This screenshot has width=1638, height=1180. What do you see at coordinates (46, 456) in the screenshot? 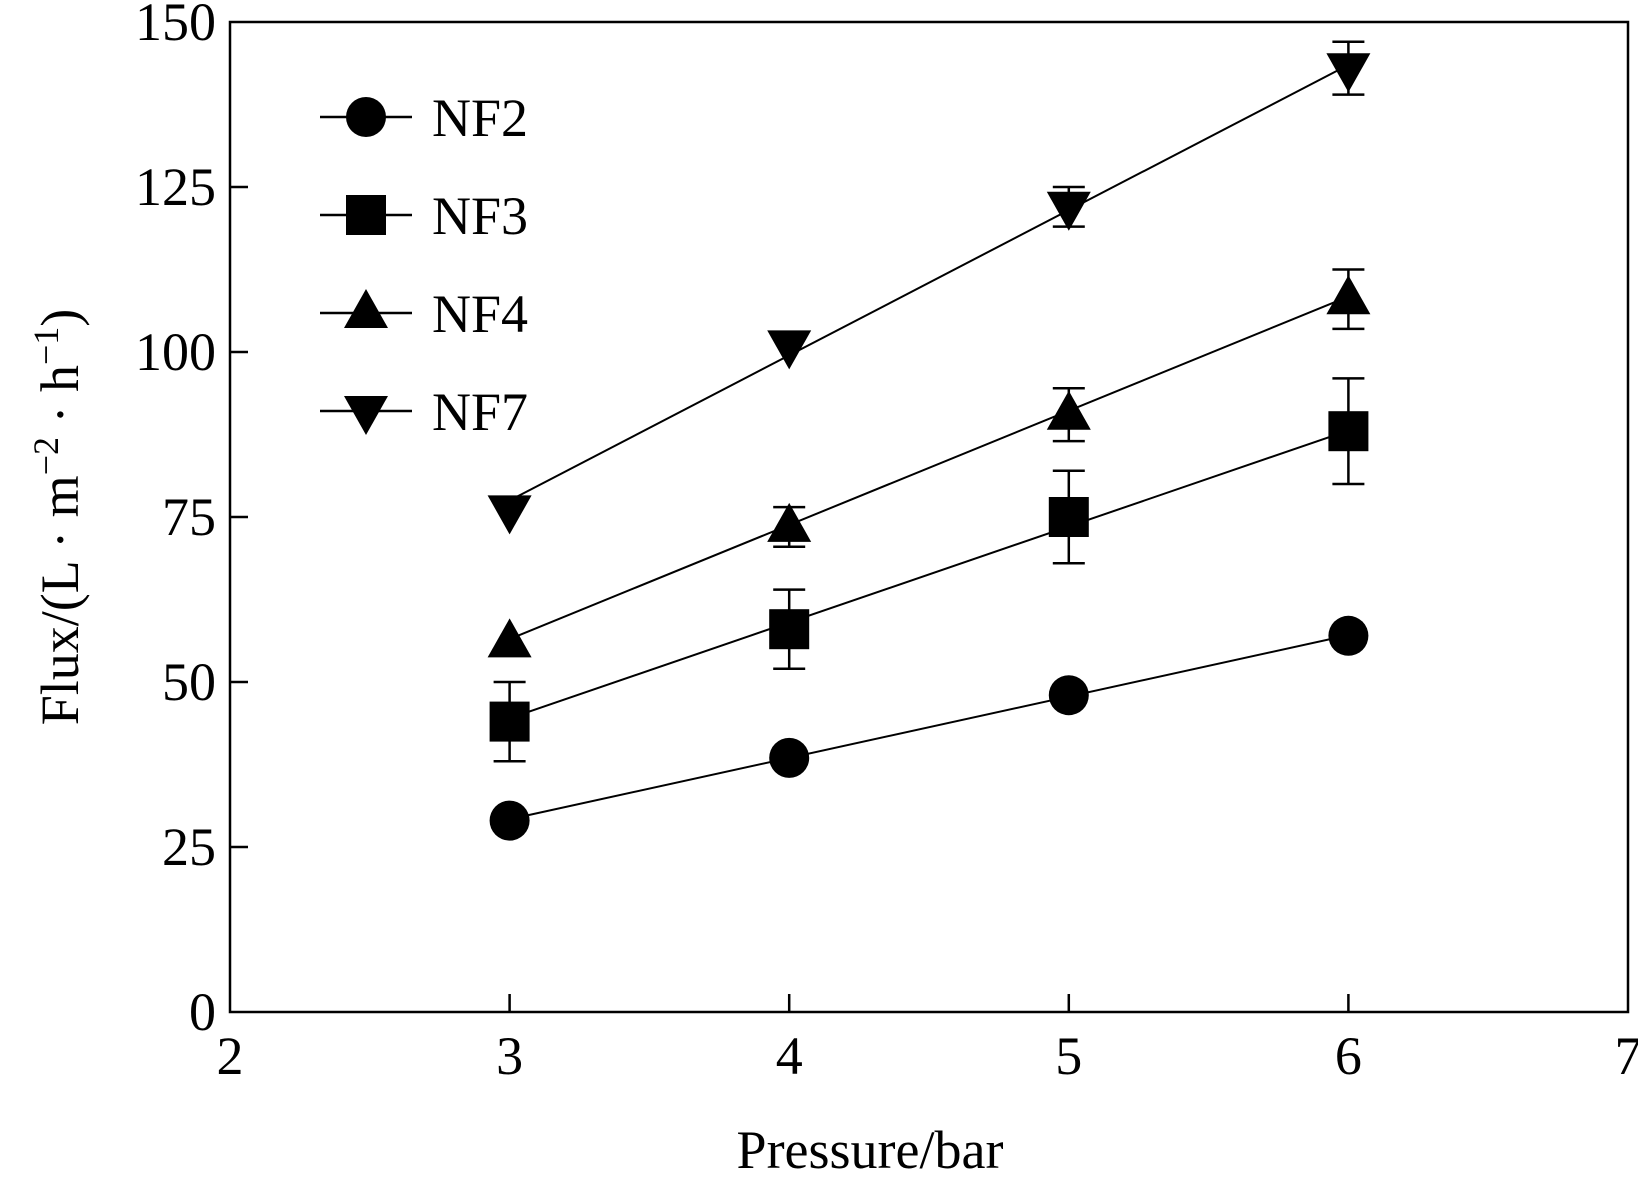
I see `y-axis-title-sup1: −2` at bounding box center [46, 456].